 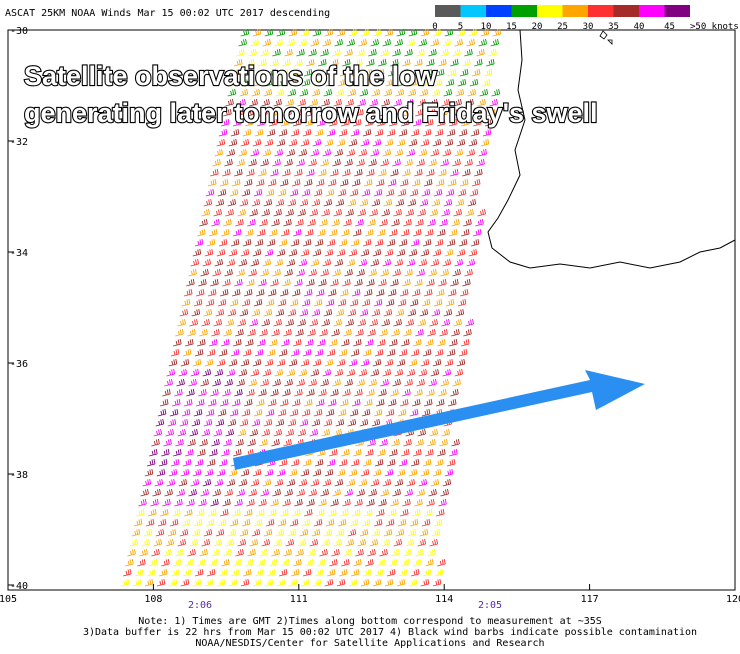 I want to click on arrow, so click(x=439, y=420).